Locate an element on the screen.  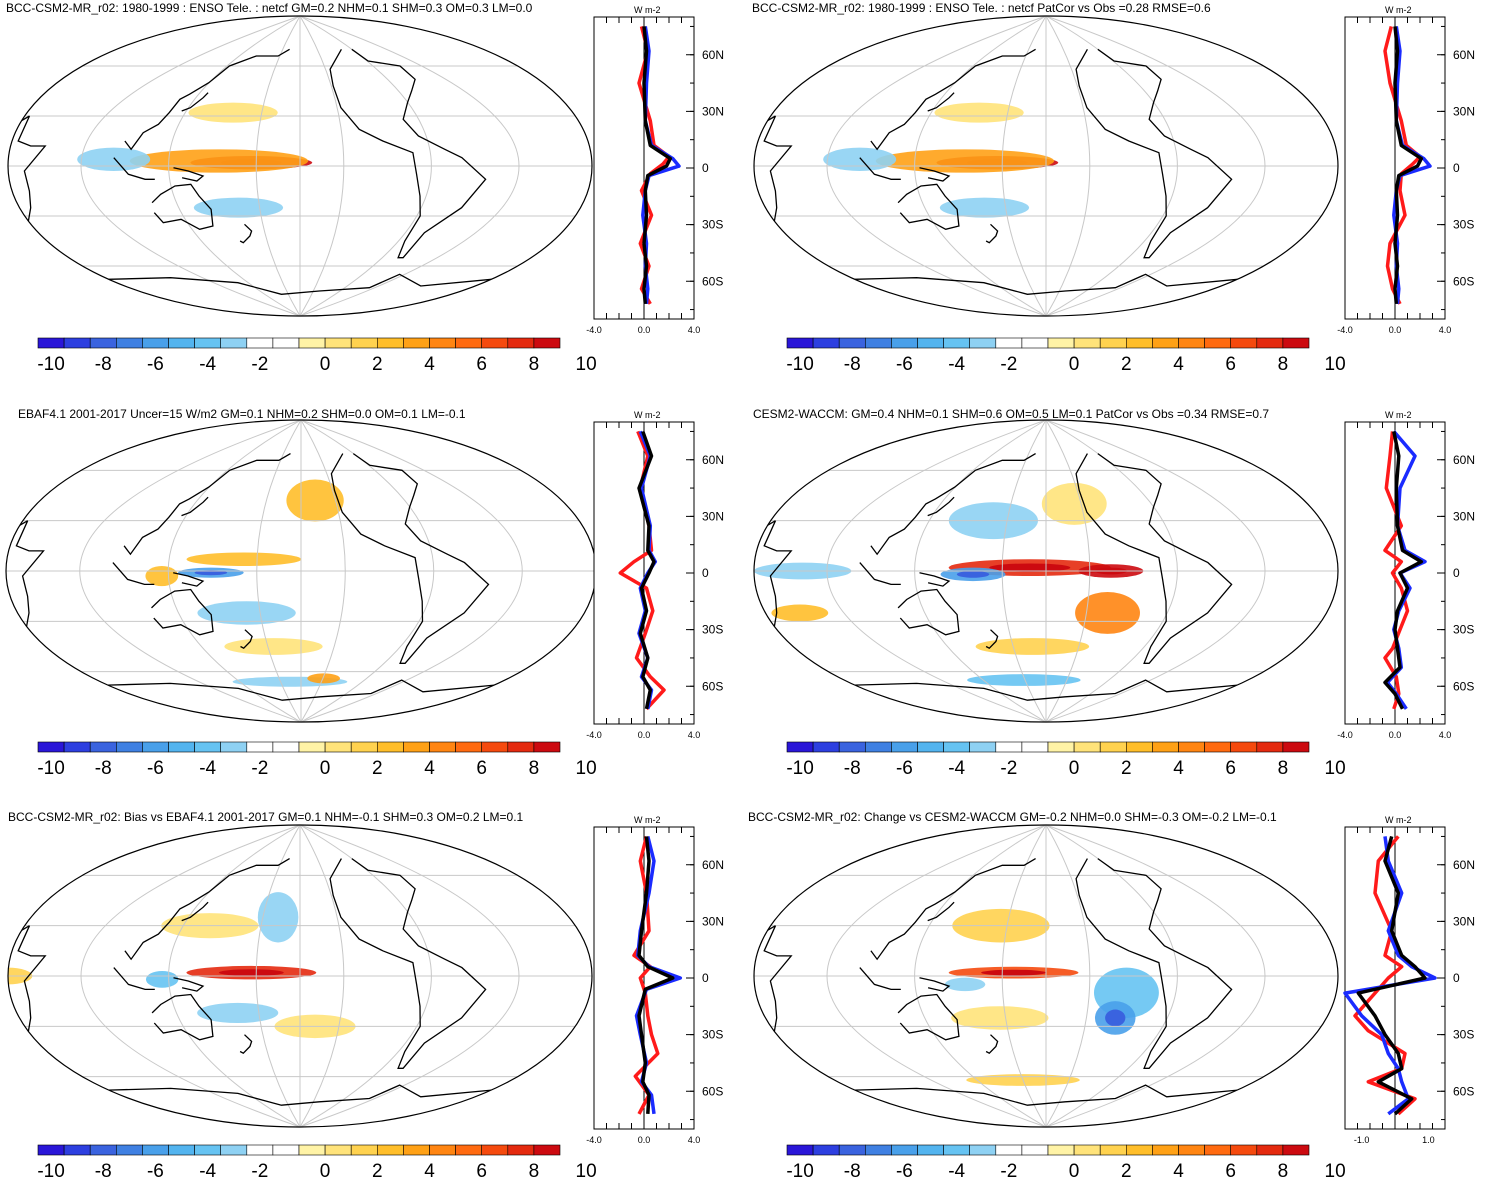
colorbar-label: -10 is located at coordinates (799, 1171).